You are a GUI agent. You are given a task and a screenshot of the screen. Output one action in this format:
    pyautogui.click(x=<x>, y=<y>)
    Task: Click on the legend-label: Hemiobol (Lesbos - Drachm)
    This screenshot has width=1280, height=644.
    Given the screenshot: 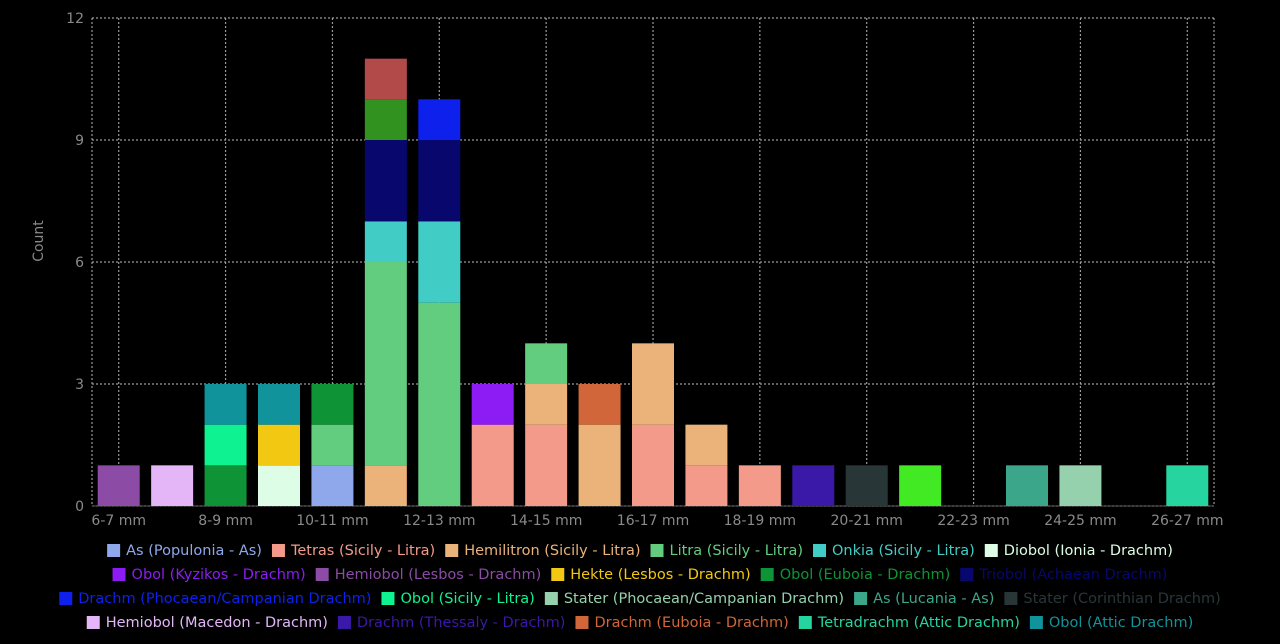 What is the action you would take?
    pyautogui.click(x=438, y=575)
    